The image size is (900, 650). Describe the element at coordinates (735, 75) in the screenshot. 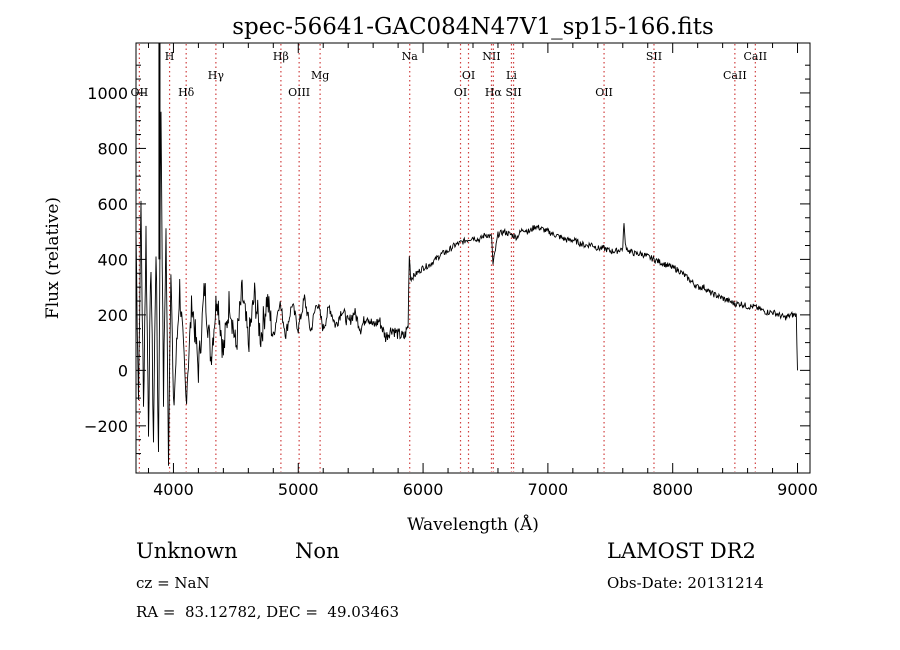

I see `marker-label-16: CaII` at that location.